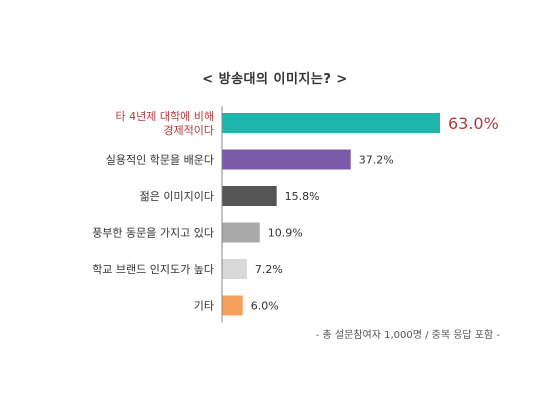 The image size is (550, 413). What do you see at coordinates (265, 306) in the screenshot?
I see `value-label-5: 6.0%` at bounding box center [265, 306].